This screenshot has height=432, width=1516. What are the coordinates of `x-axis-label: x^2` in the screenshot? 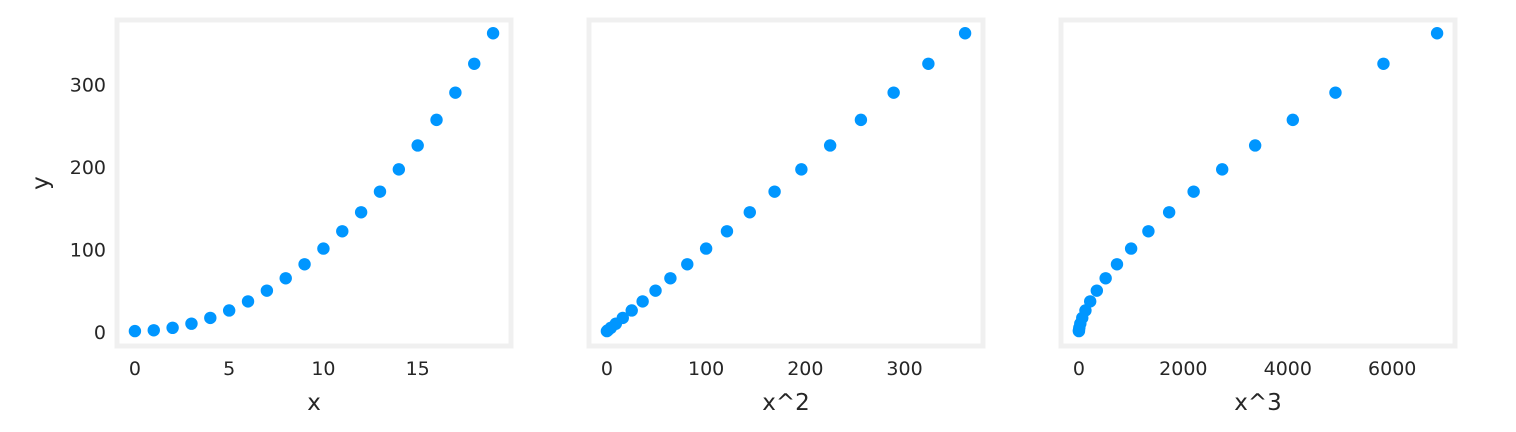 It's located at (786, 403).